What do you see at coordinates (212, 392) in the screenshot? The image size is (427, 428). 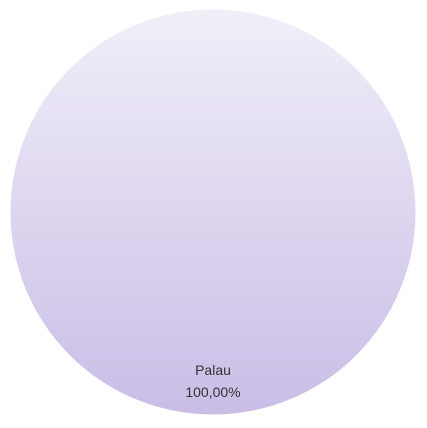 I see `slice-value-label: 100,00%` at bounding box center [212, 392].